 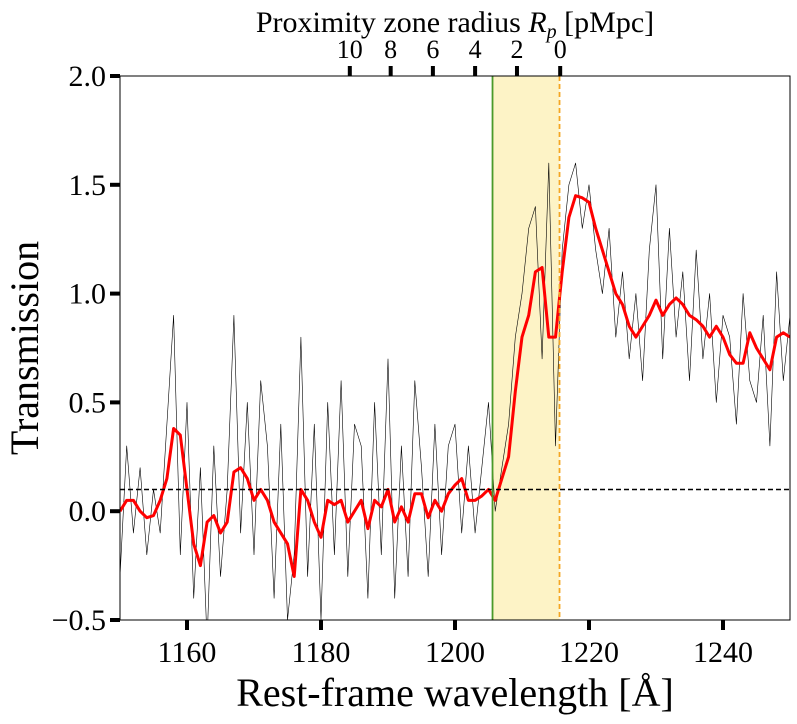 I want to click on x-tick-label: 1240, so click(x=723, y=652).